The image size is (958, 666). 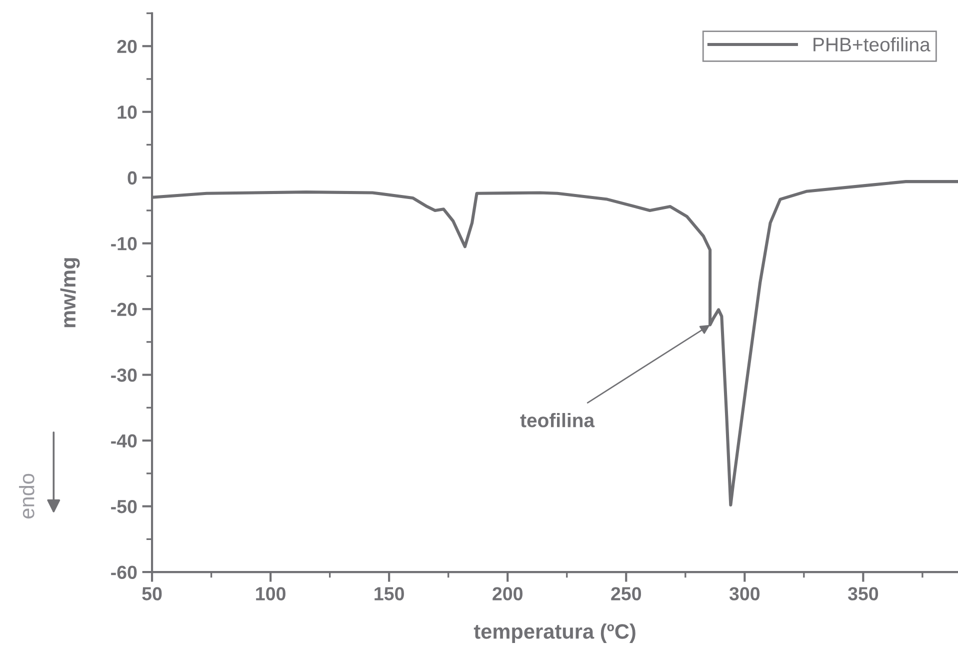 I want to click on x-tick-label: 50, so click(x=152, y=593).